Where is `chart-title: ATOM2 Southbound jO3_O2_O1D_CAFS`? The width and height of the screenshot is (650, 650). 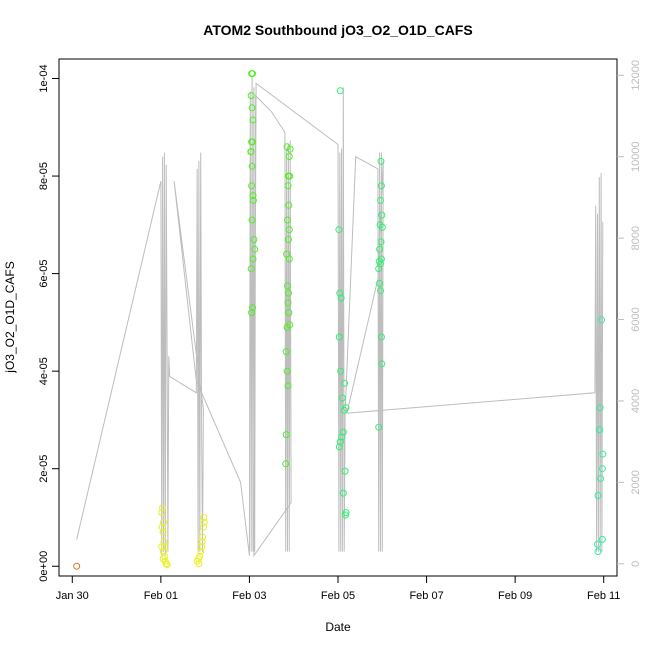
chart-title: ATOM2 Southbound jO3_O2_O1D_CAFS is located at coordinates (337, 30).